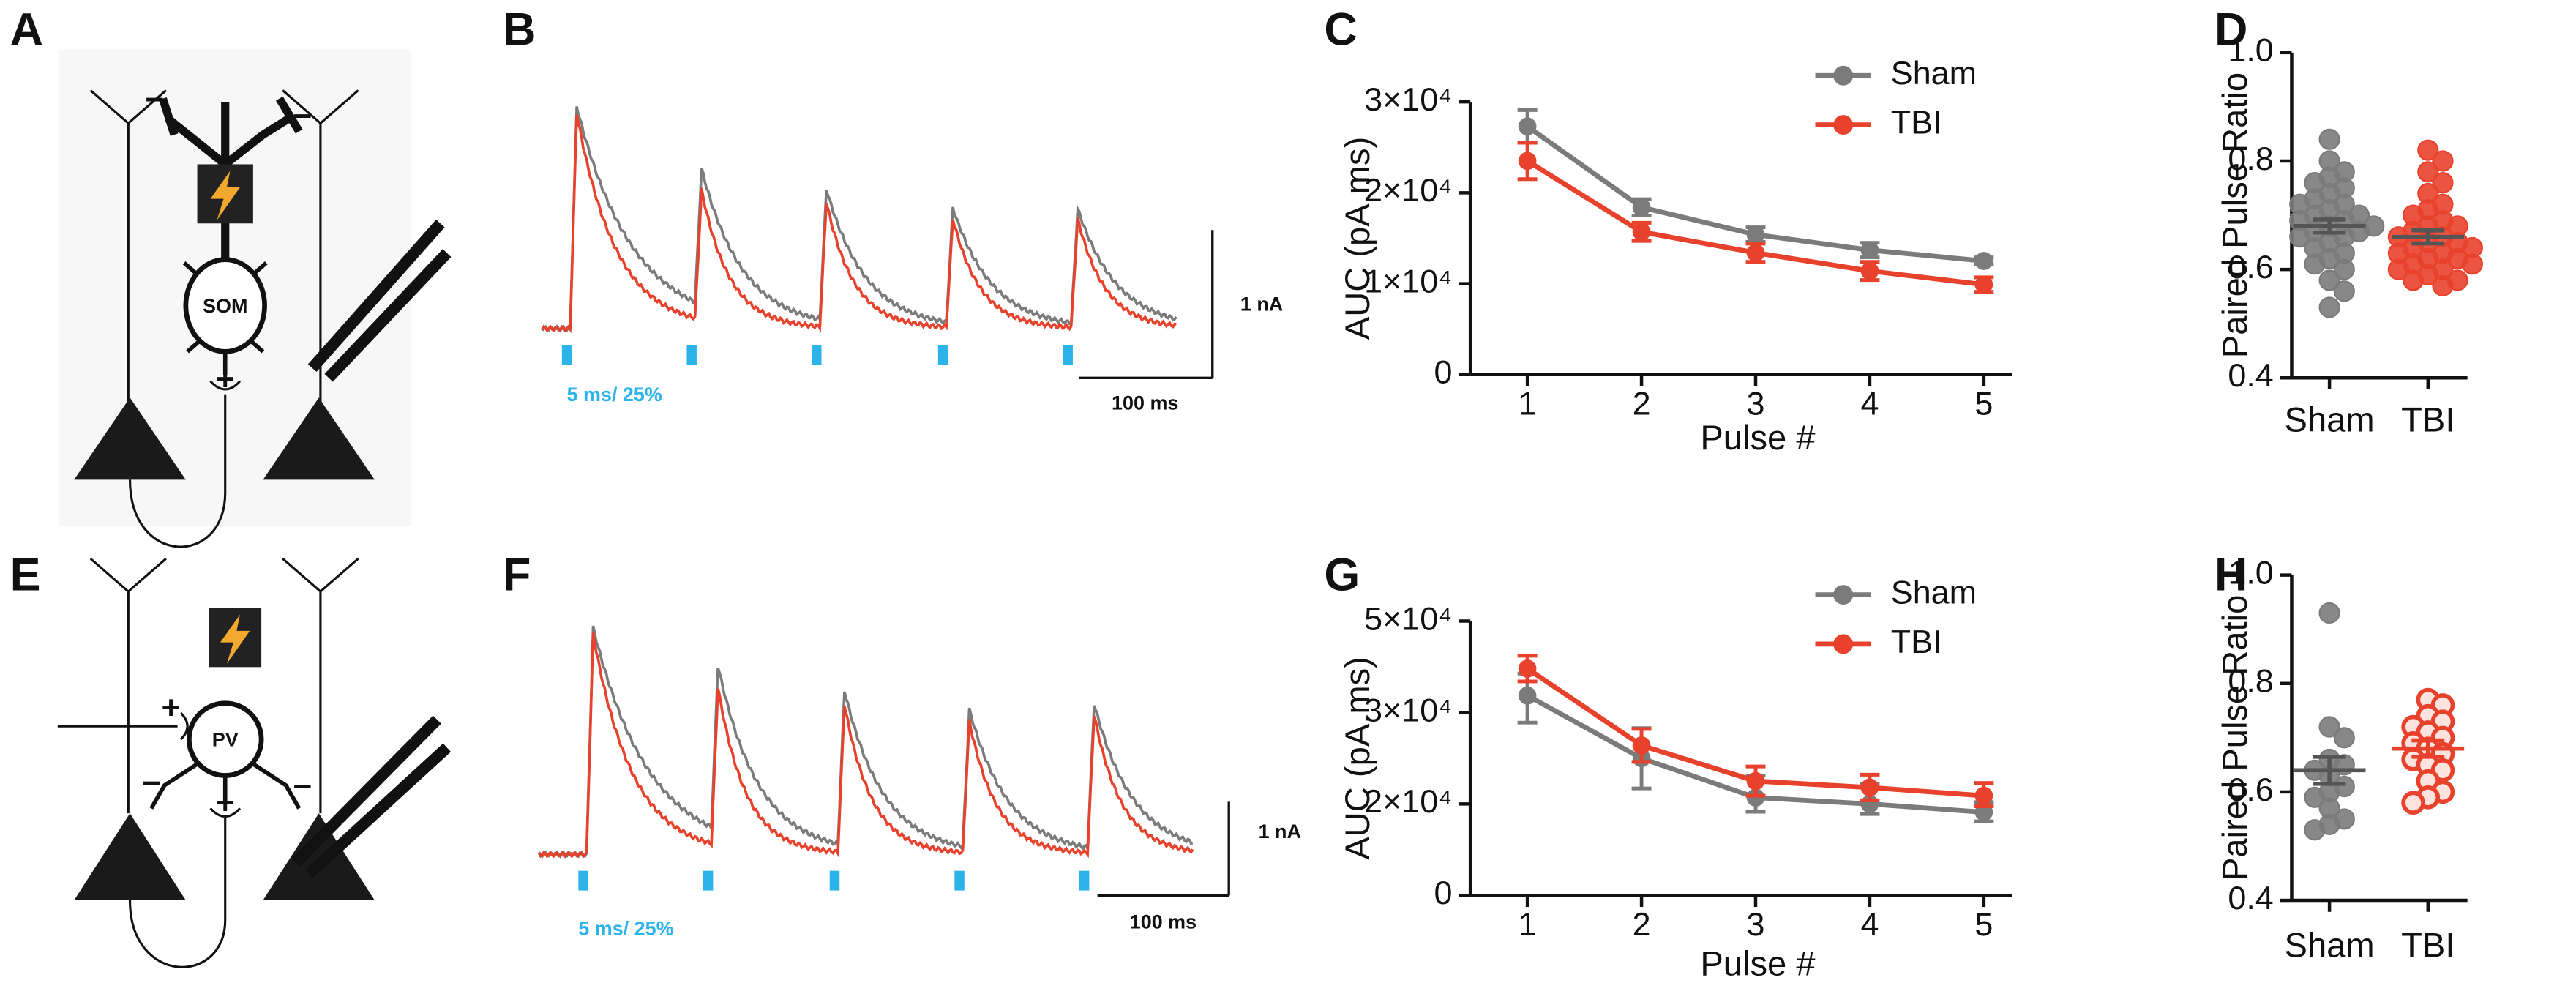 The image size is (2576, 994). I want to click on panel-label: D, so click(2230, 29).